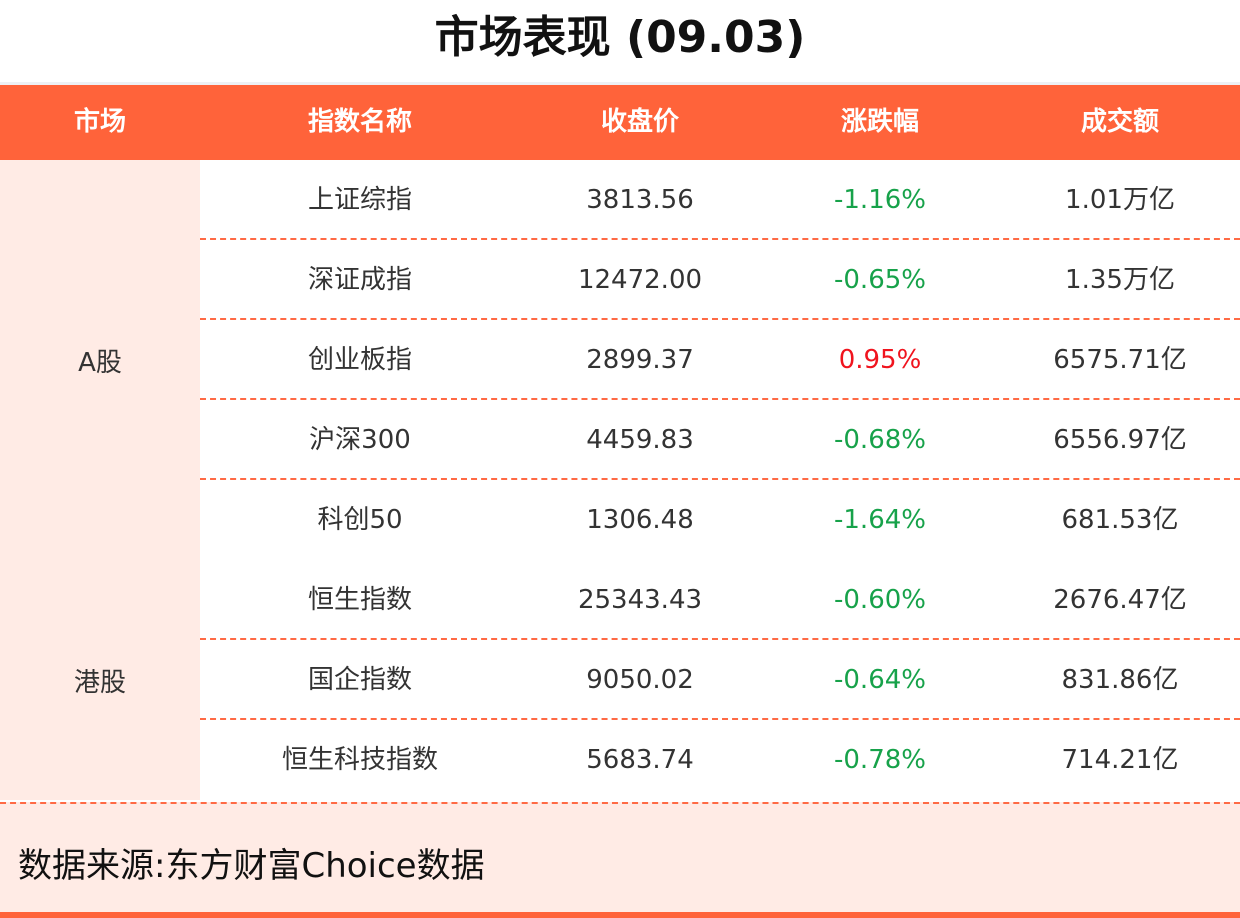 The image size is (1240, 918). Describe the element at coordinates (720, 600) in the screenshot. I see `table-row: 恒生指数 25343.43 -0.60% 2676.47亿` at that location.